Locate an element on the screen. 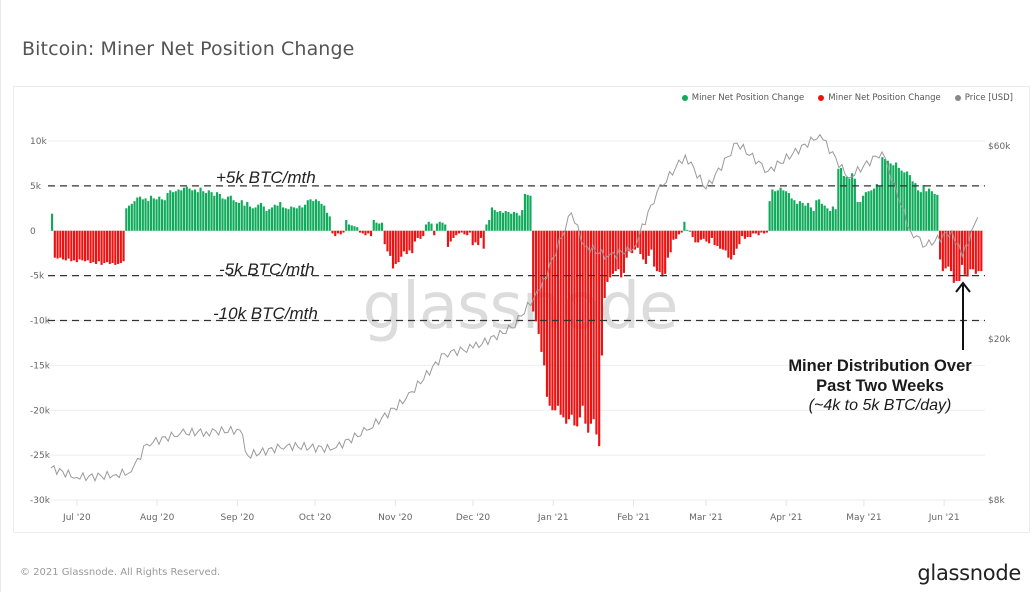  x-tick-label: Jun '21 is located at coordinates (944, 518).